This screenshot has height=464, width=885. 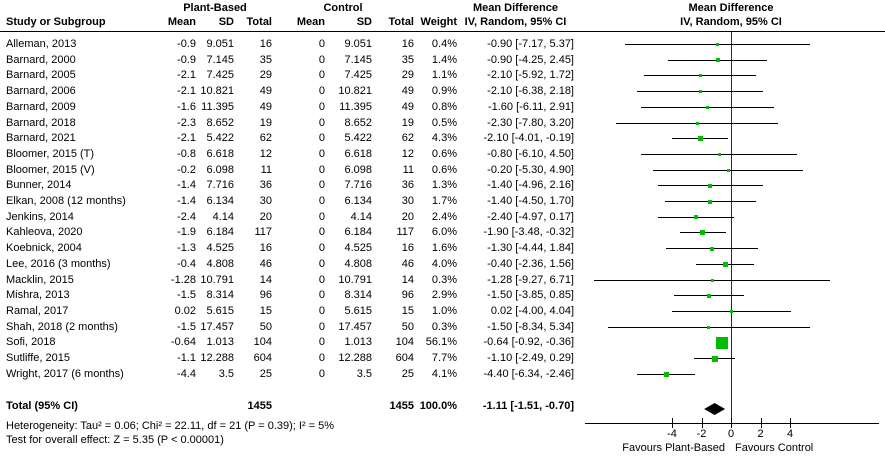 I want to click on study-md-ci-text: -0.90 [-4.25, 2.45], so click(x=530, y=59).